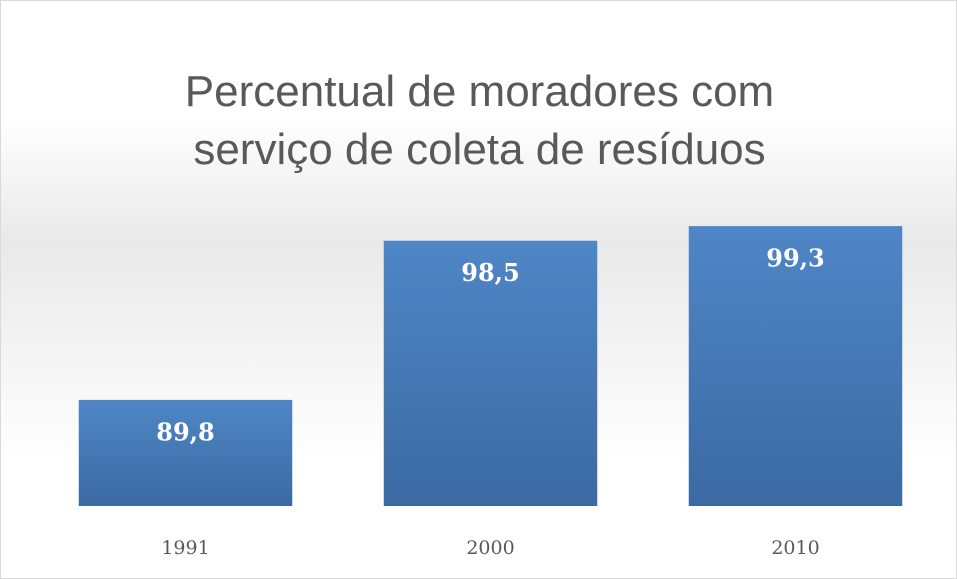 This screenshot has width=957, height=579. What do you see at coordinates (185, 431) in the screenshot?
I see `data-label: 89,8` at bounding box center [185, 431].